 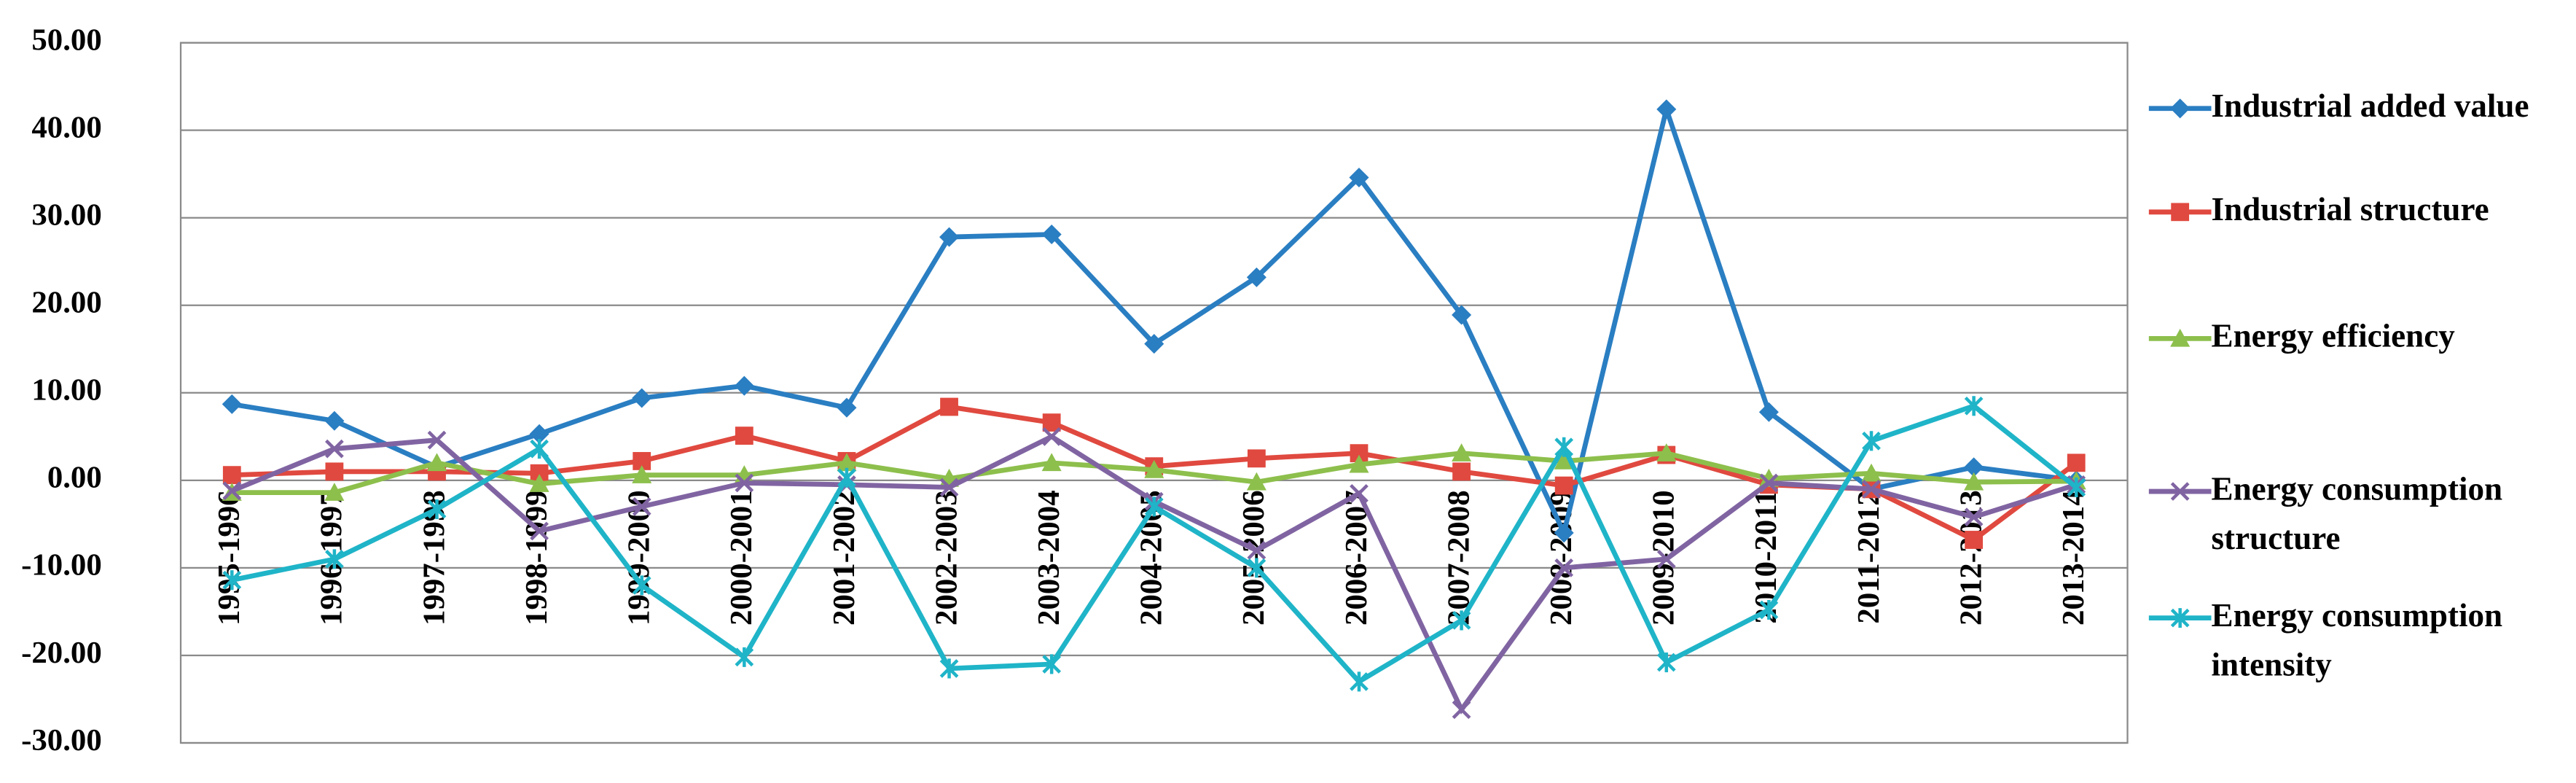 I want to click on x-tick-label: 1995-1996, so click(x=229, y=558).